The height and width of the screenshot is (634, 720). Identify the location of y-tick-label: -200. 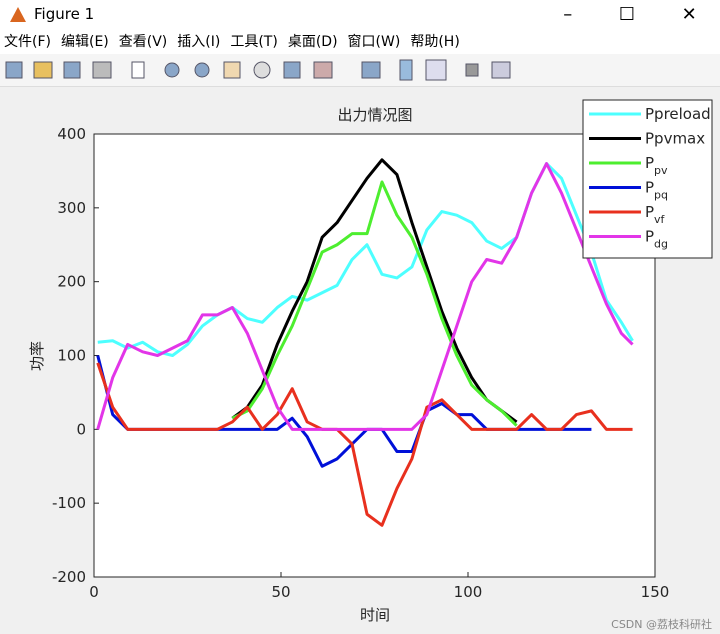
(69, 577).